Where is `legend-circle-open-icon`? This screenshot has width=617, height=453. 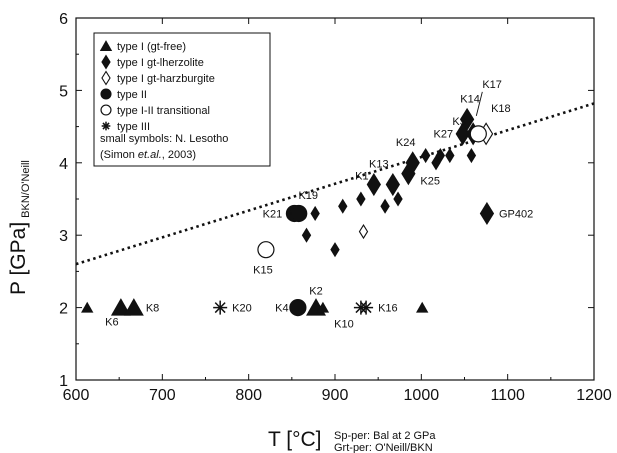
legend-circle-open-icon is located at coordinates (106, 110).